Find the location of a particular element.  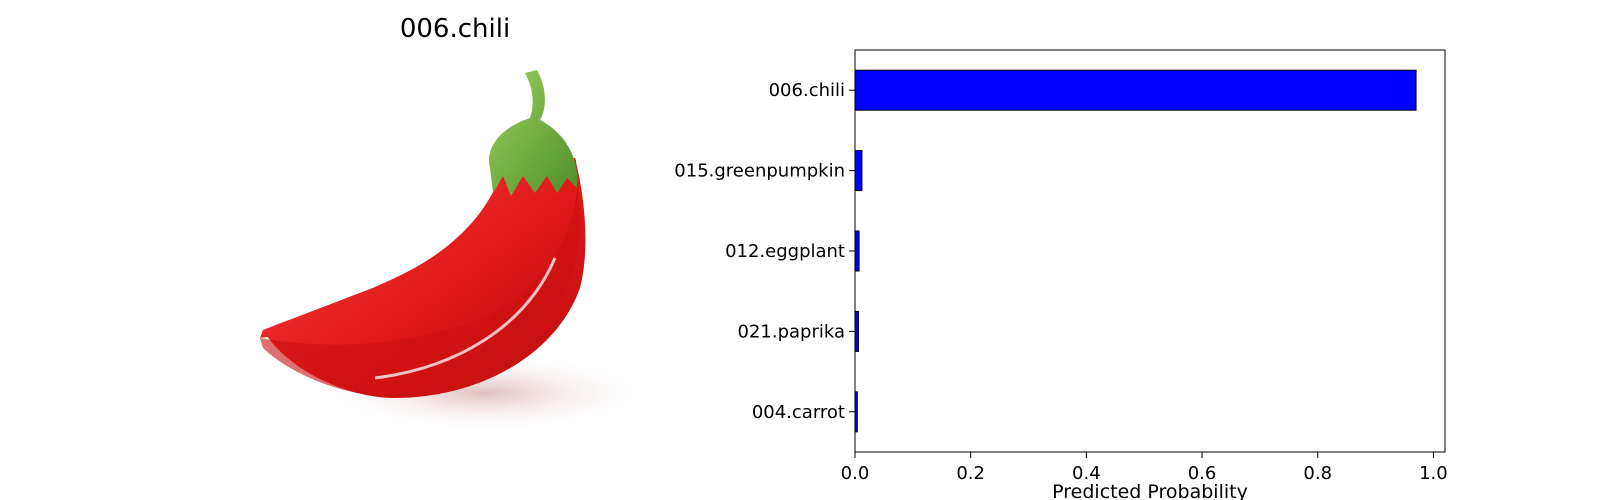

x-tick-label: 0.2 is located at coordinates (970, 473).